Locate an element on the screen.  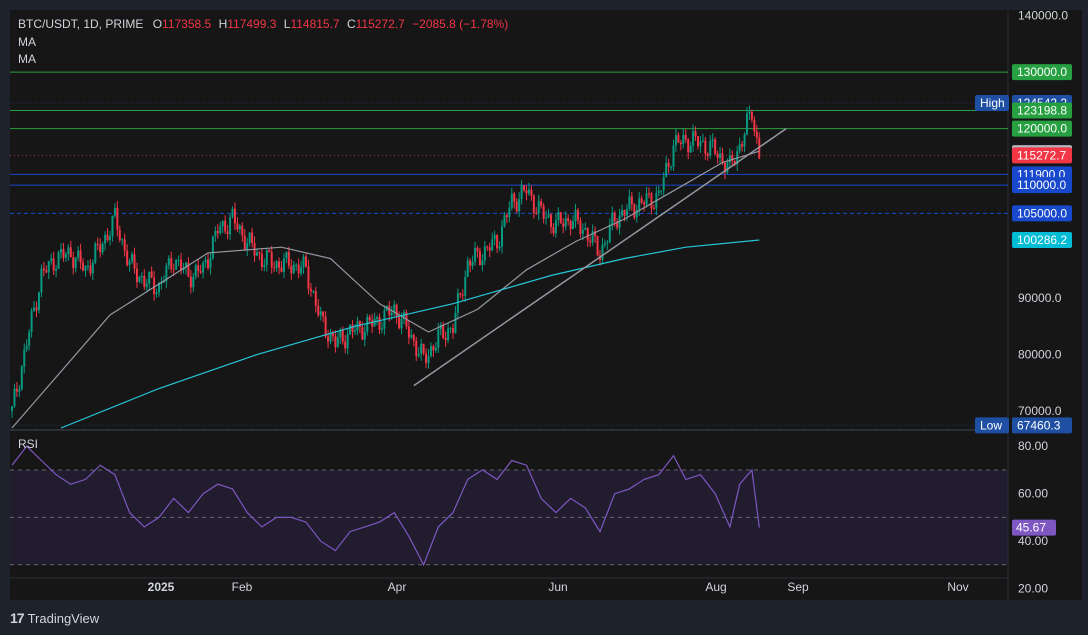
price-label-110000.0: 110000.0 is located at coordinates (1041, 185).